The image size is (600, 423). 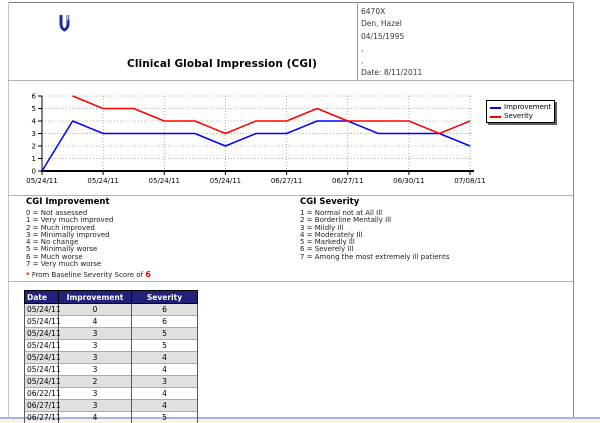 What do you see at coordinates (408, 181) in the screenshot?
I see `x-tick-label: 06/30/11` at bounding box center [408, 181].